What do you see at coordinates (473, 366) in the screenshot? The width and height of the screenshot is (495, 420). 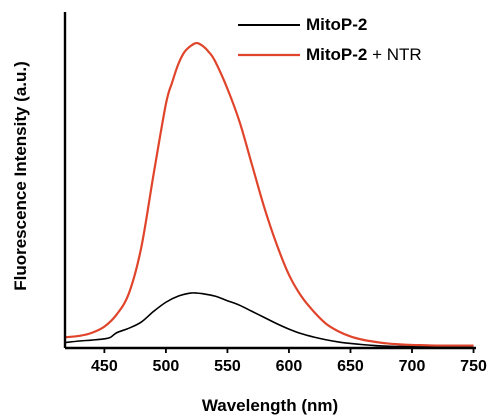 I see `x-tick-label-750: 750` at bounding box center [473, 366].